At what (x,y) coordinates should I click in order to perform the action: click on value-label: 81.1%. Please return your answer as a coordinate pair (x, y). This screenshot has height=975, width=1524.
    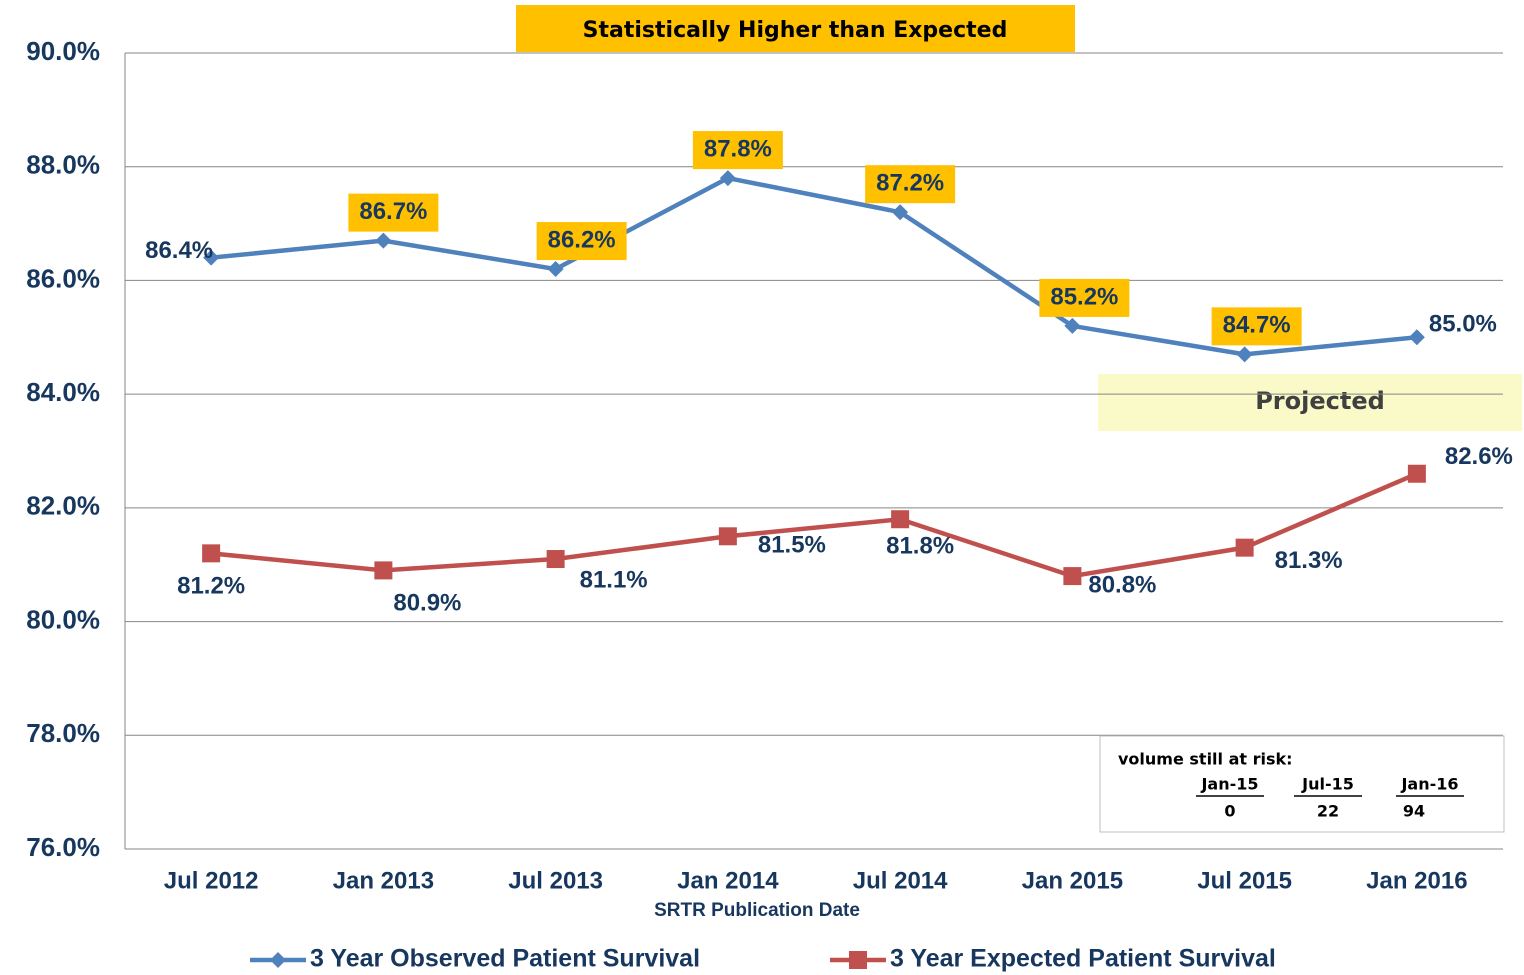
    Looking at the image, I should click on (614, 579).